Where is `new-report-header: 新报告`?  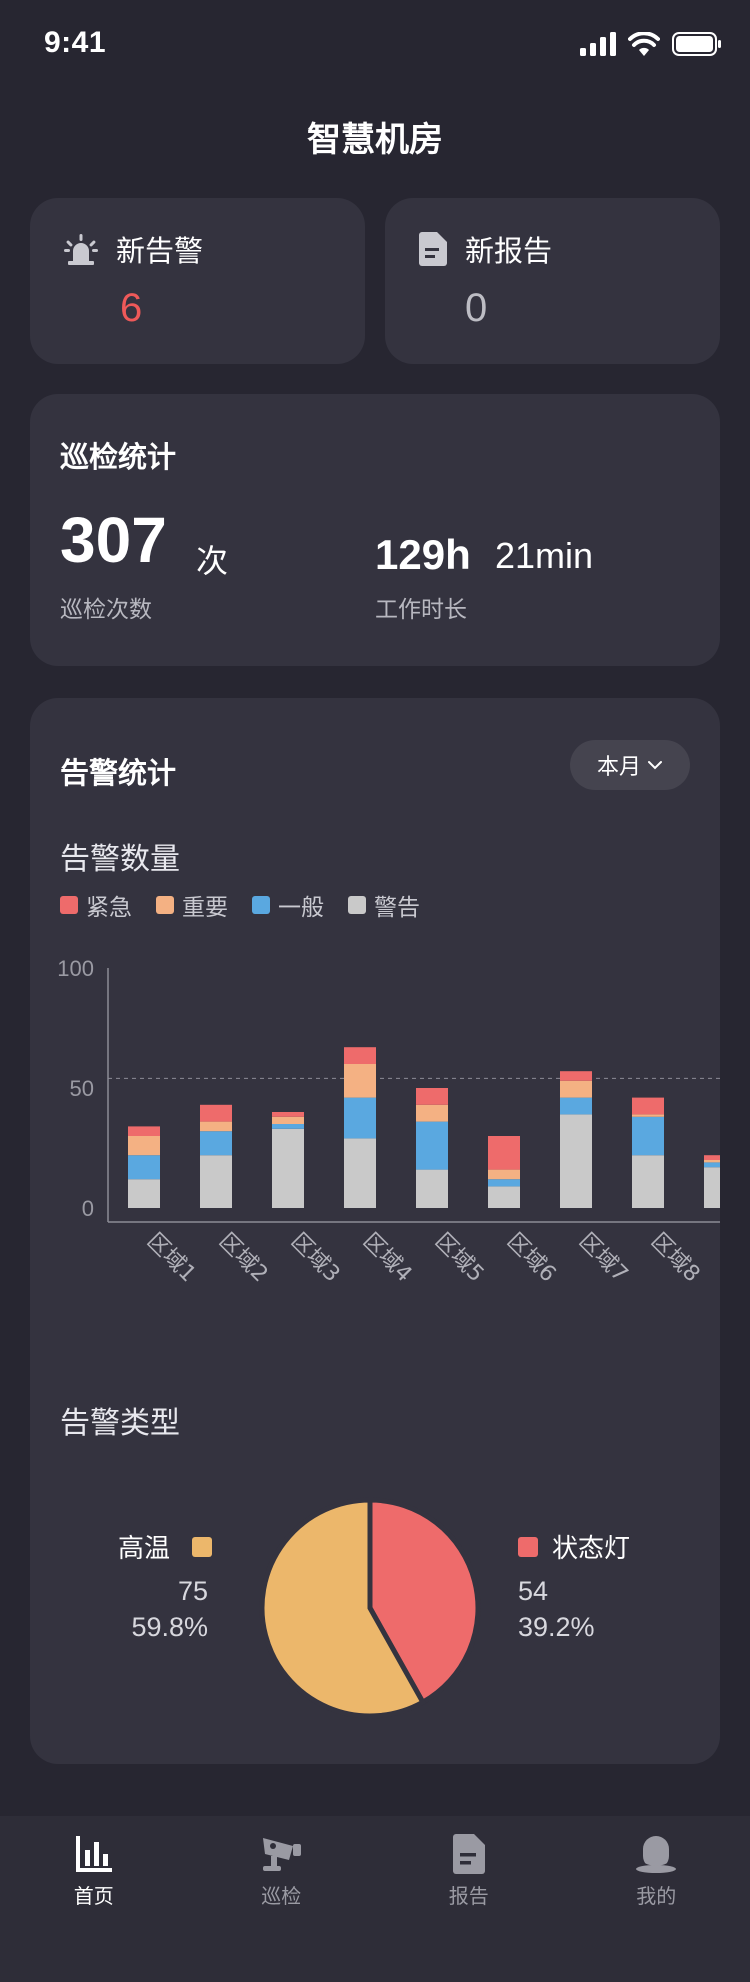
new-report-header: 新报告 is located at coordinates (485, 249).